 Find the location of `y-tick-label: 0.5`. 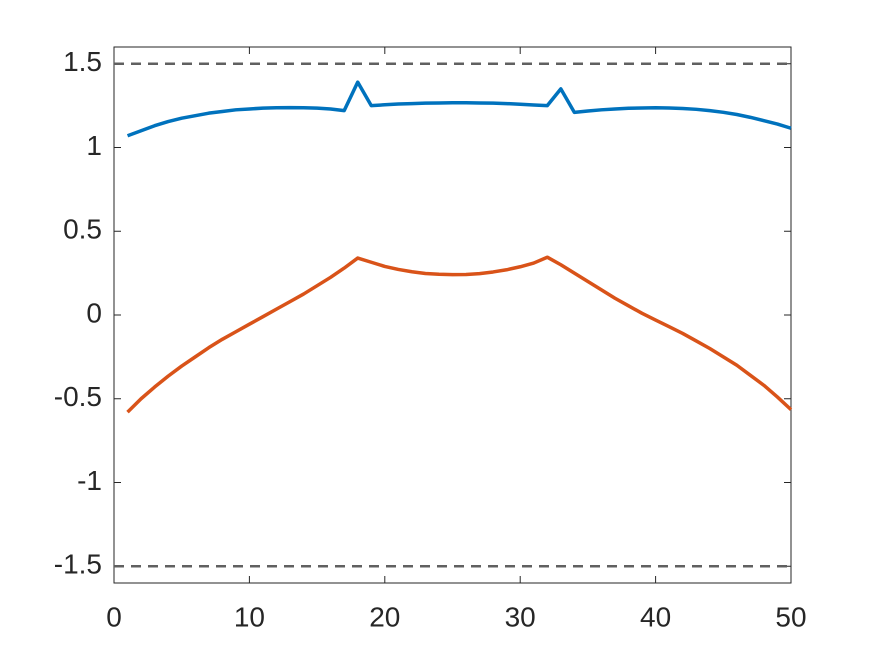

y-tick-label: 0.5 is located at coordinates (82, 229).